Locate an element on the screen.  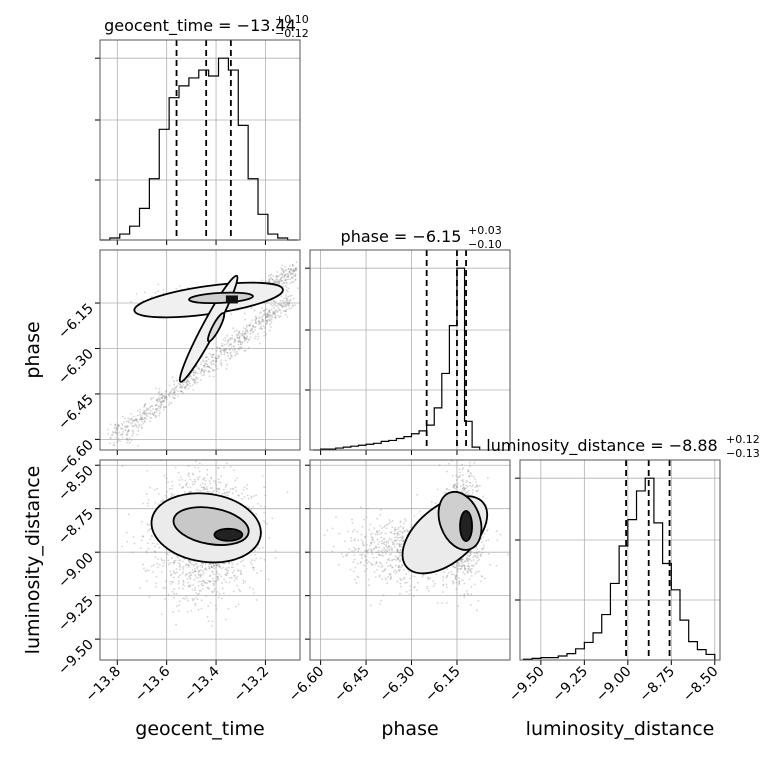
panel-frame is located at coordinates (200, 140).